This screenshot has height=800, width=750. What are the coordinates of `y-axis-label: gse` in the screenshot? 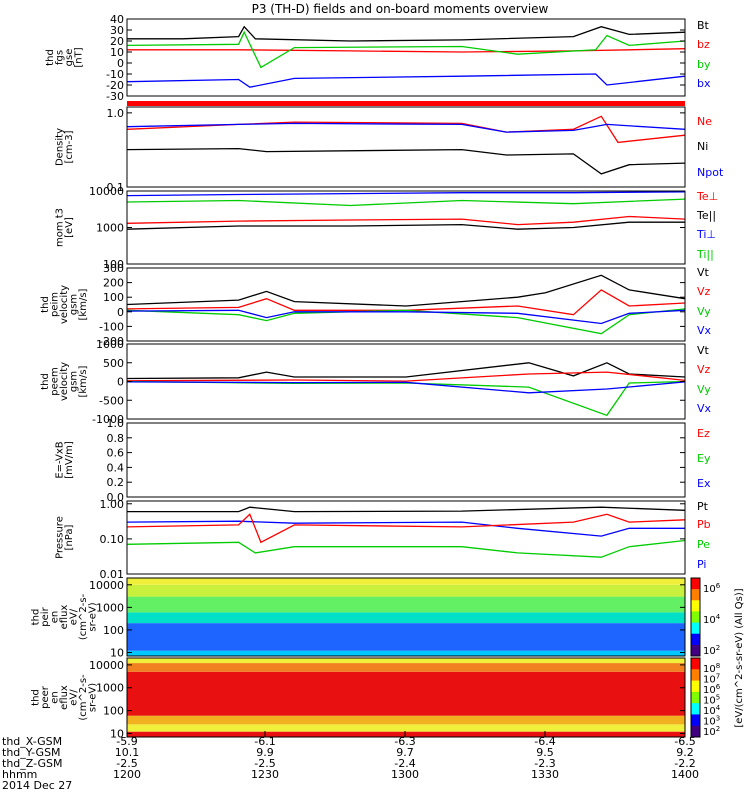 It's located at (69, 58).